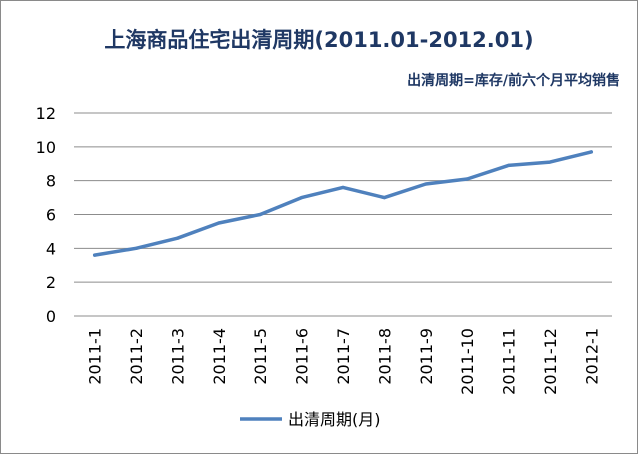 The image size is (638, 454). What do you see at coordinates (51, 282) in the screenshot?
I see `y-tick-label: 2` at bounding box center [51, 282].